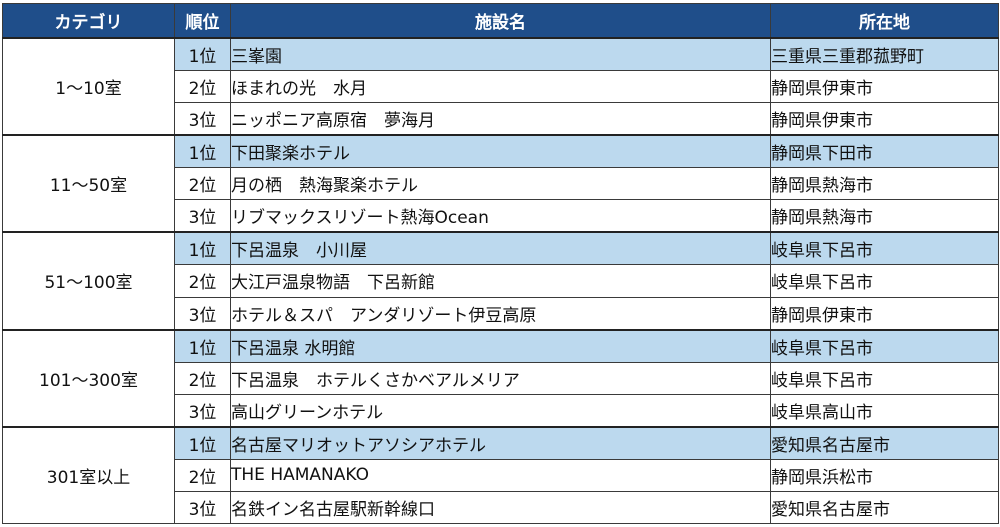 The height and width of the screenshot is (527, 1000). I want to click on facility-name-cell: 下呂温泉 ホテルくさかベアルメリア, so click(500, 378).